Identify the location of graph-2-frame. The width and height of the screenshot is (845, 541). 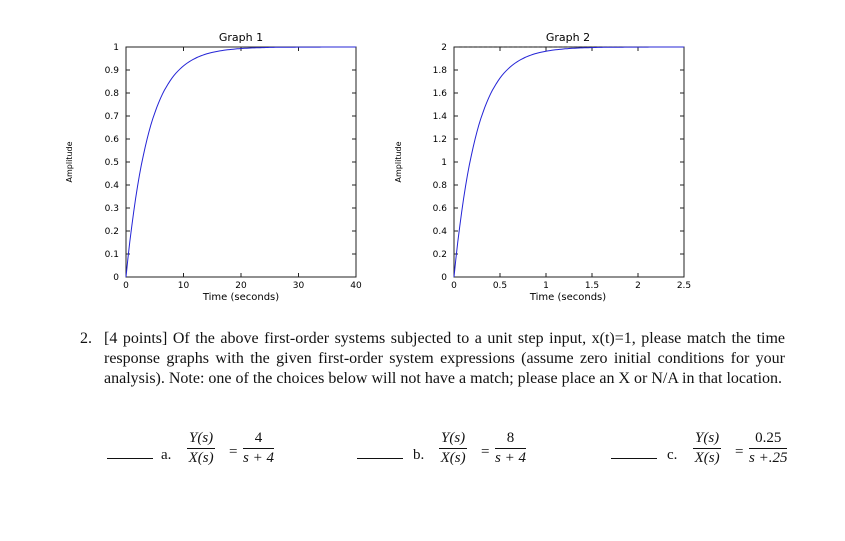
(569, 162).